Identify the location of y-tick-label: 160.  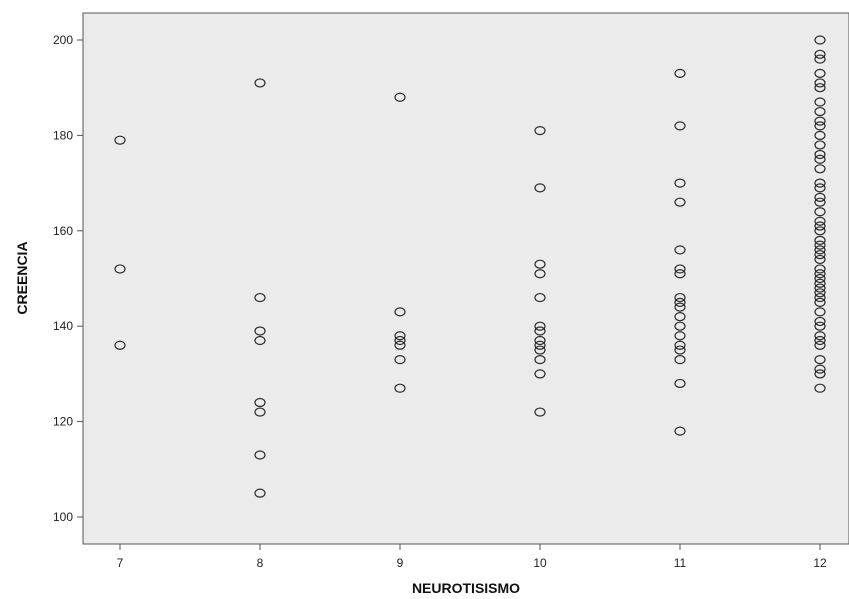
(63, 231).